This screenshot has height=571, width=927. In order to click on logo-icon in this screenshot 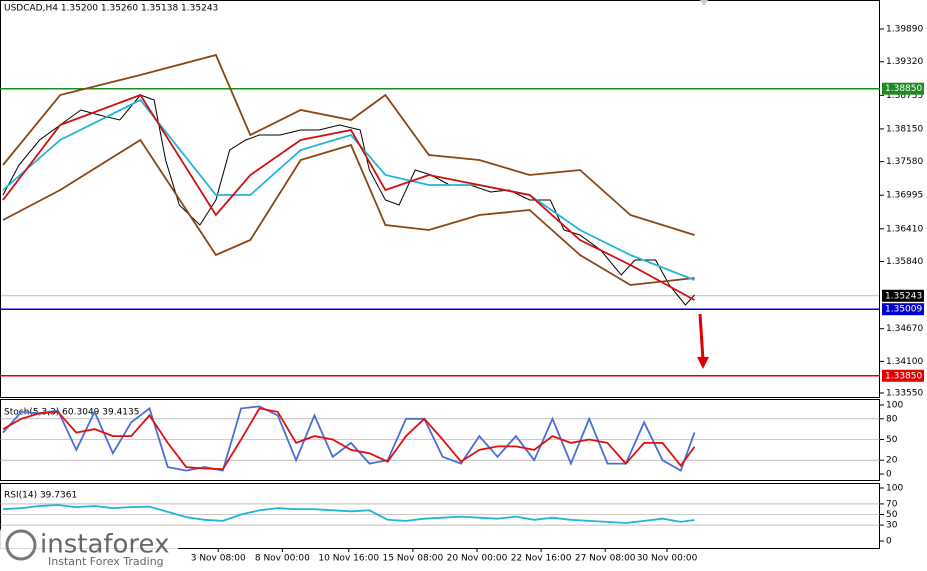, I will do `click(21, 545)`.